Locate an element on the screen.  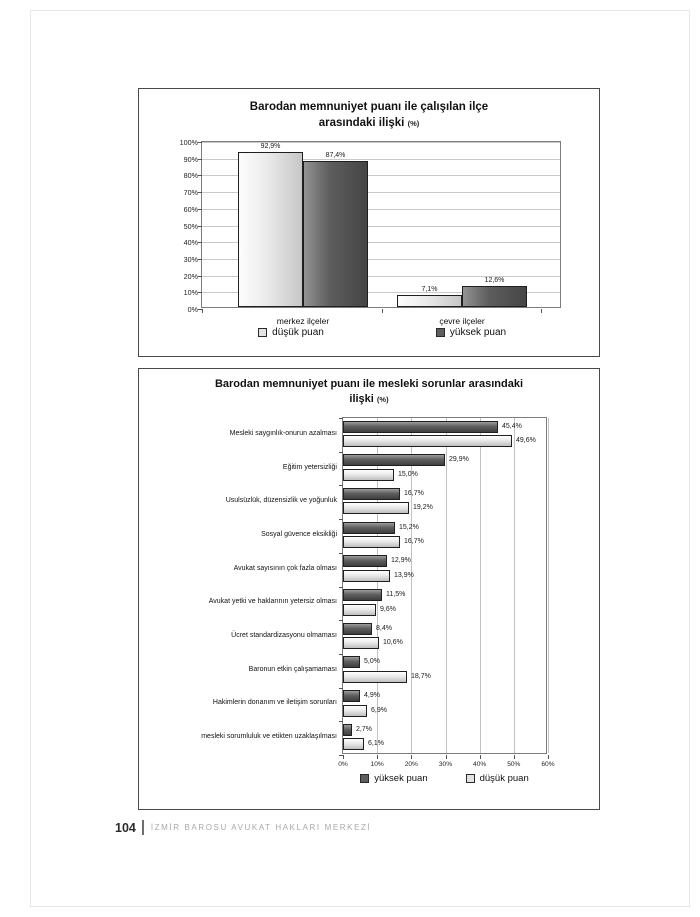
value-label: 92,9% is located at coordinates (270, 146).